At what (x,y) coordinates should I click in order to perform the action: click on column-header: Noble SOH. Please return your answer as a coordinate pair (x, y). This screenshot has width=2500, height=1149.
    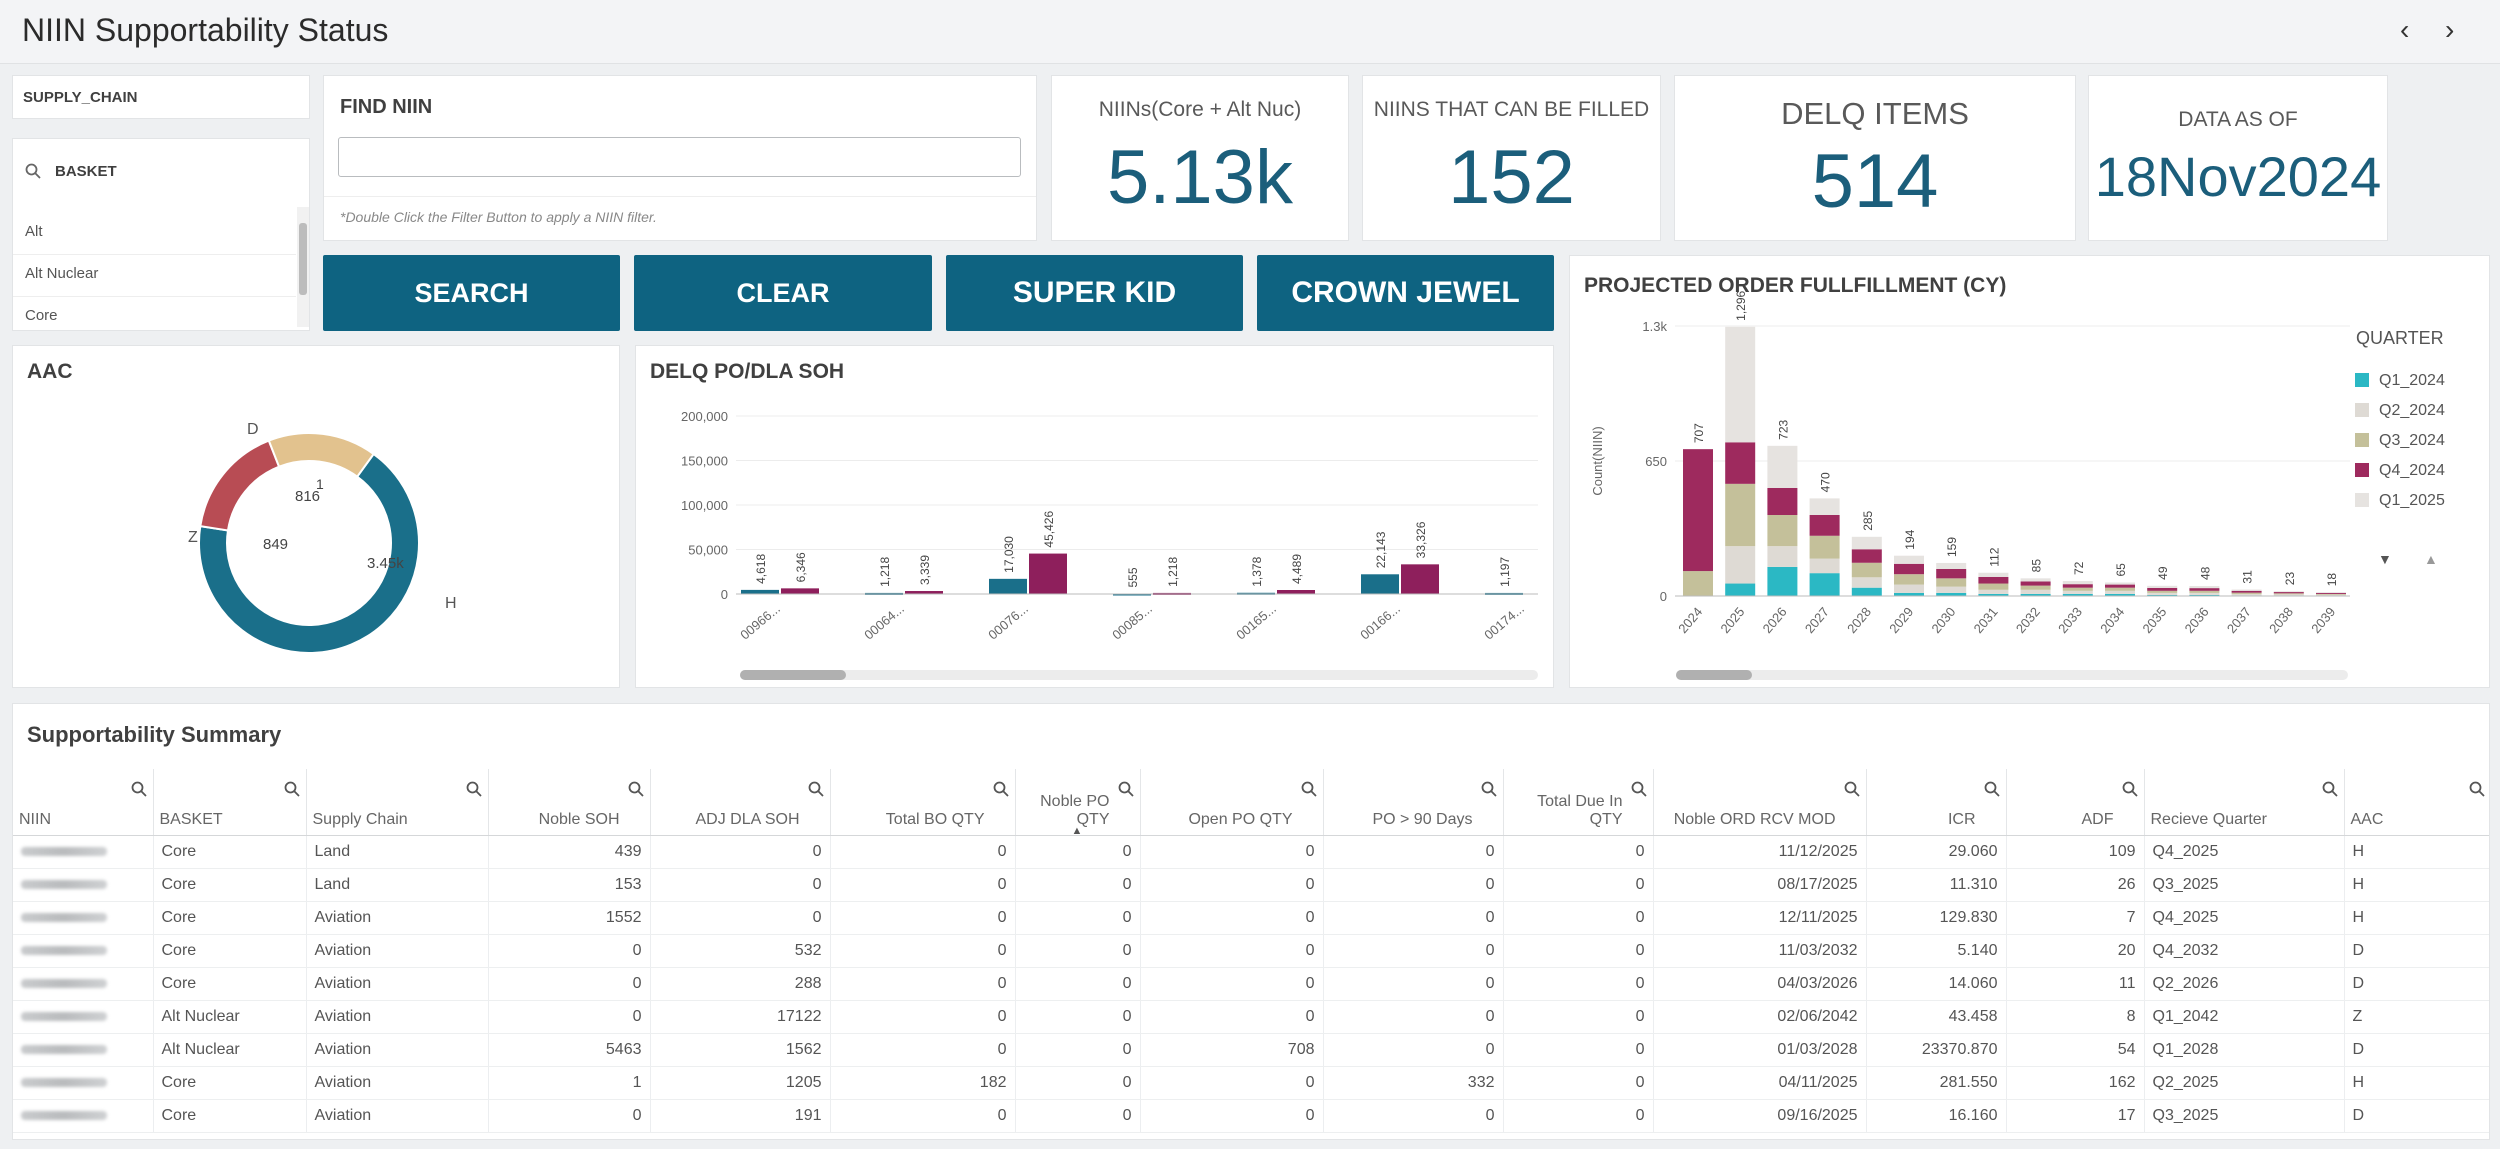
    Looking at the image, I should click on (569, 802).